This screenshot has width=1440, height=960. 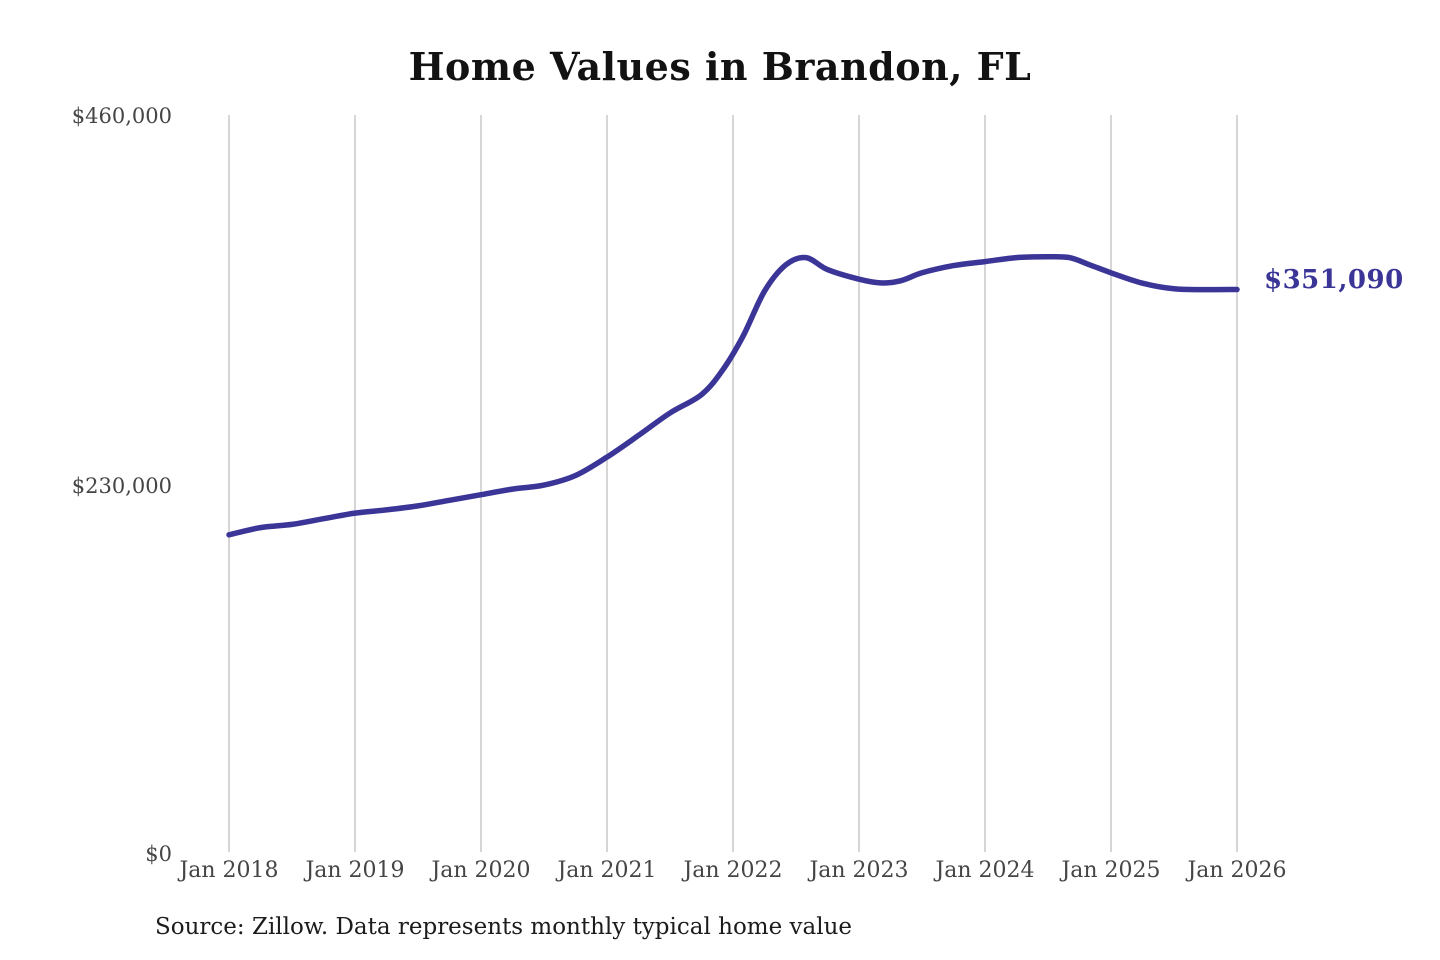 What do you see at coordinates (1111, 870) in the screenshot?
I see `x-axis-tick-jan-2025: Jan 2025` at bounding box center [1111, 870].